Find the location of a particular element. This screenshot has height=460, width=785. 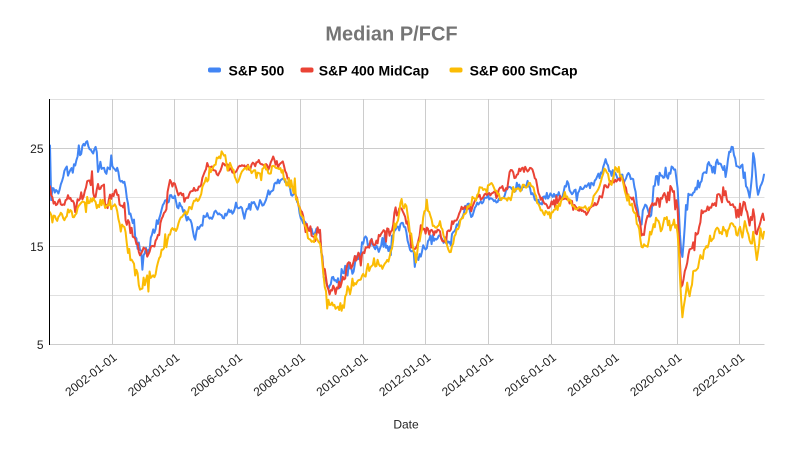

svg-text: Date is located at coordinates (406, 425).